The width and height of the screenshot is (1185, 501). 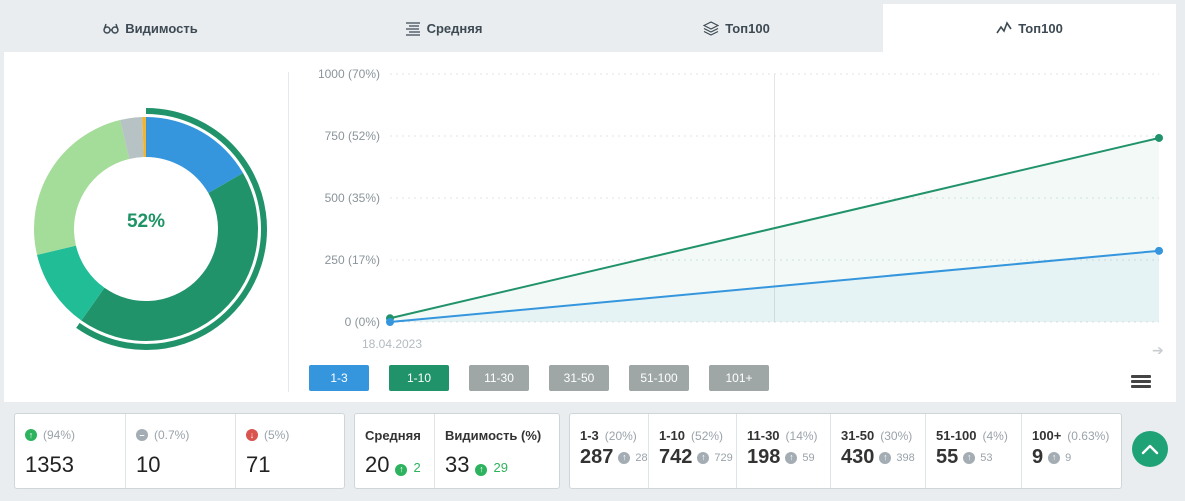 I want to click on range-stat-100-plus: 100+ (0.63%) 9 ↑ 9, so click(x=1071, y=451).